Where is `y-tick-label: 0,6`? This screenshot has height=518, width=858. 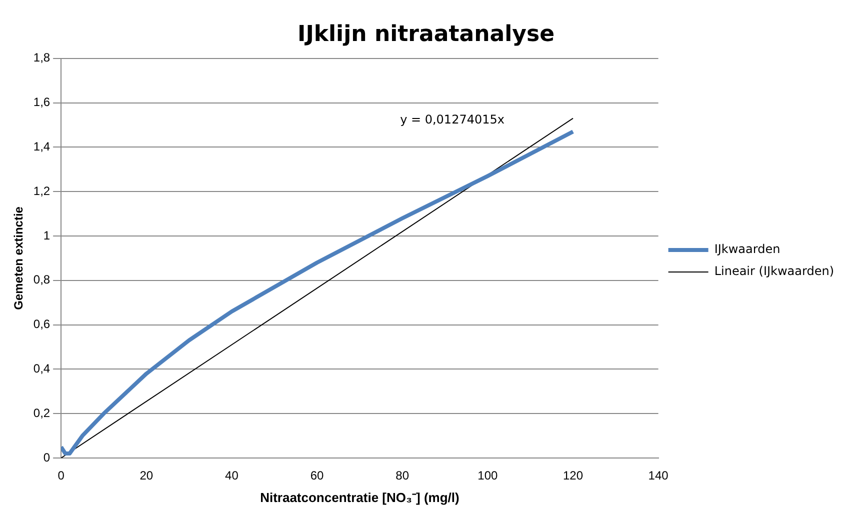 y-tick-label: 0,6 is located at coordinates (41, 324).